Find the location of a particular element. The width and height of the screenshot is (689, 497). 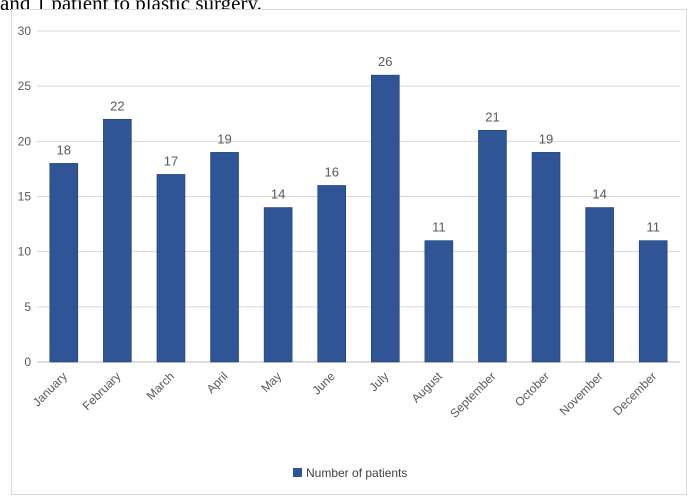

data-label: 26 is located at coordinates (385, 61).